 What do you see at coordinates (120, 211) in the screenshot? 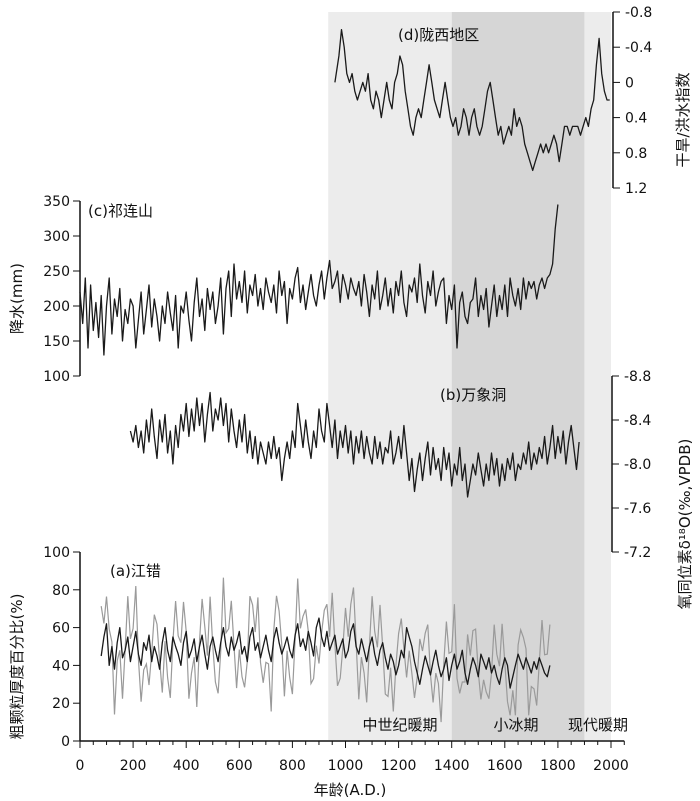
I see `panel-title-c: (c)祁连山` at bounding box center [120, 211].